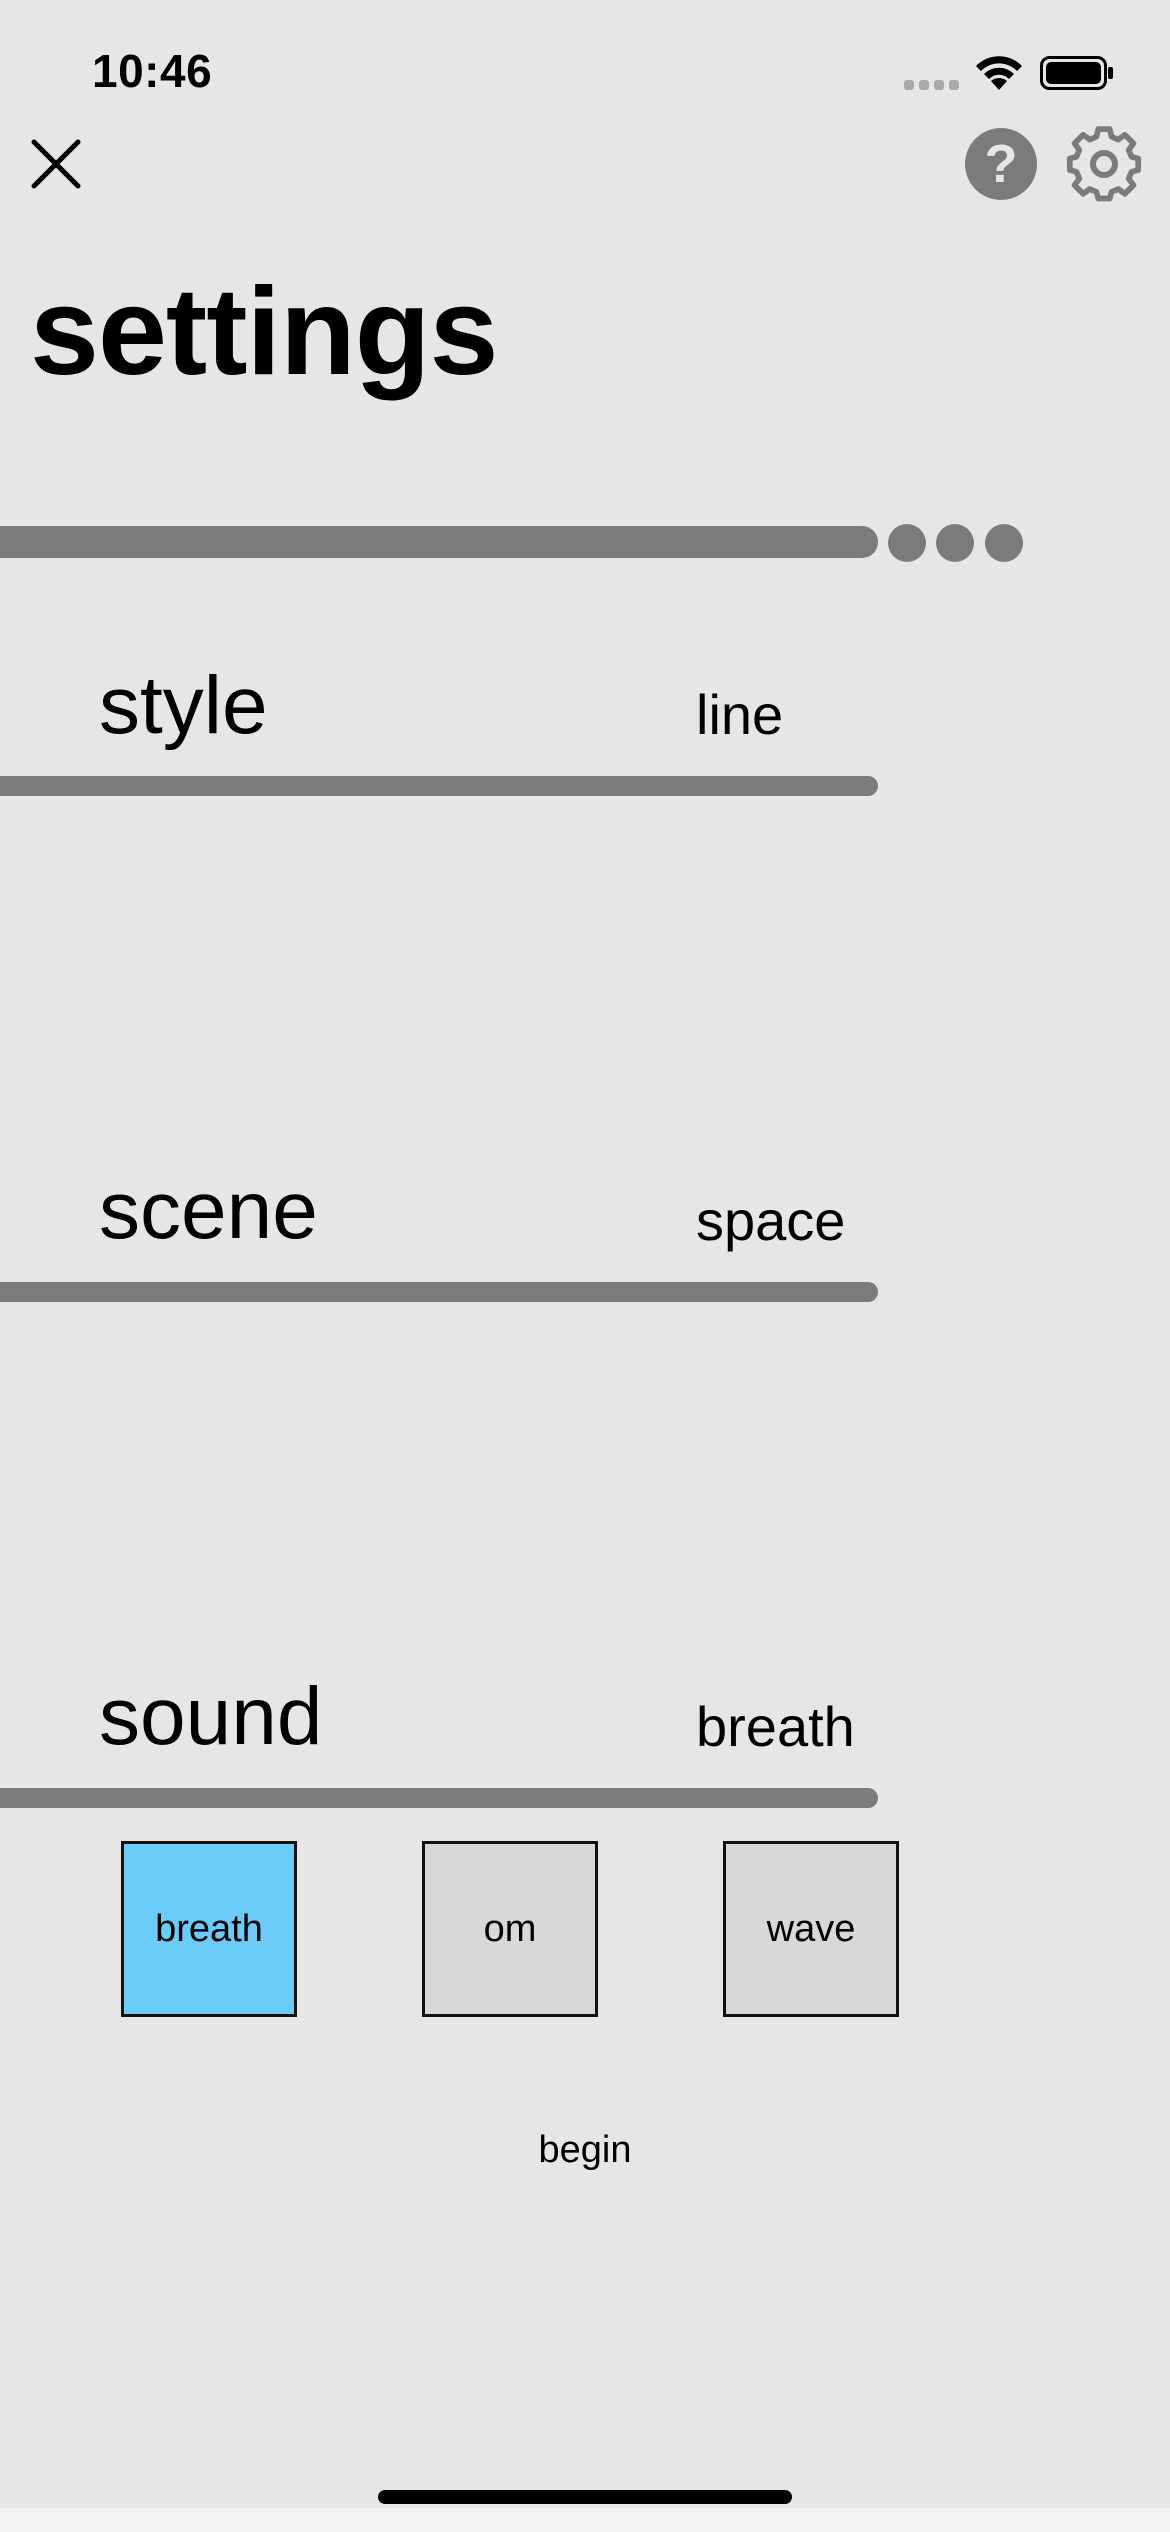 The width and height of the screenshot is (1170, 2532). Describe the element at coordinates (439, 786) in the screenshot. I see `style-divider` at that location.